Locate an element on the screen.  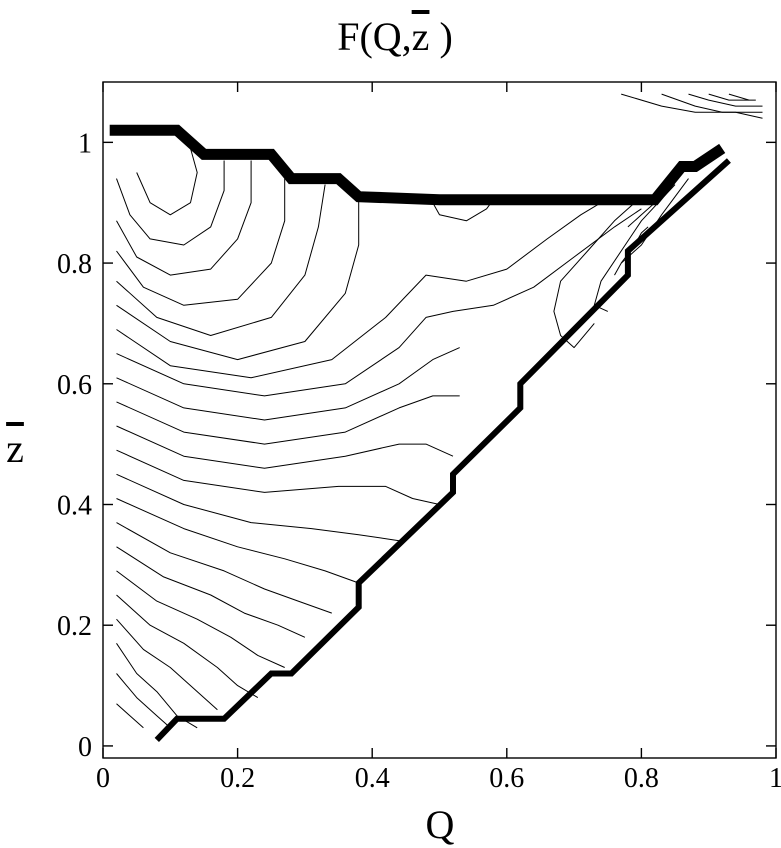
x-tick-label: 0.2 is located at coordinates (237, 778).